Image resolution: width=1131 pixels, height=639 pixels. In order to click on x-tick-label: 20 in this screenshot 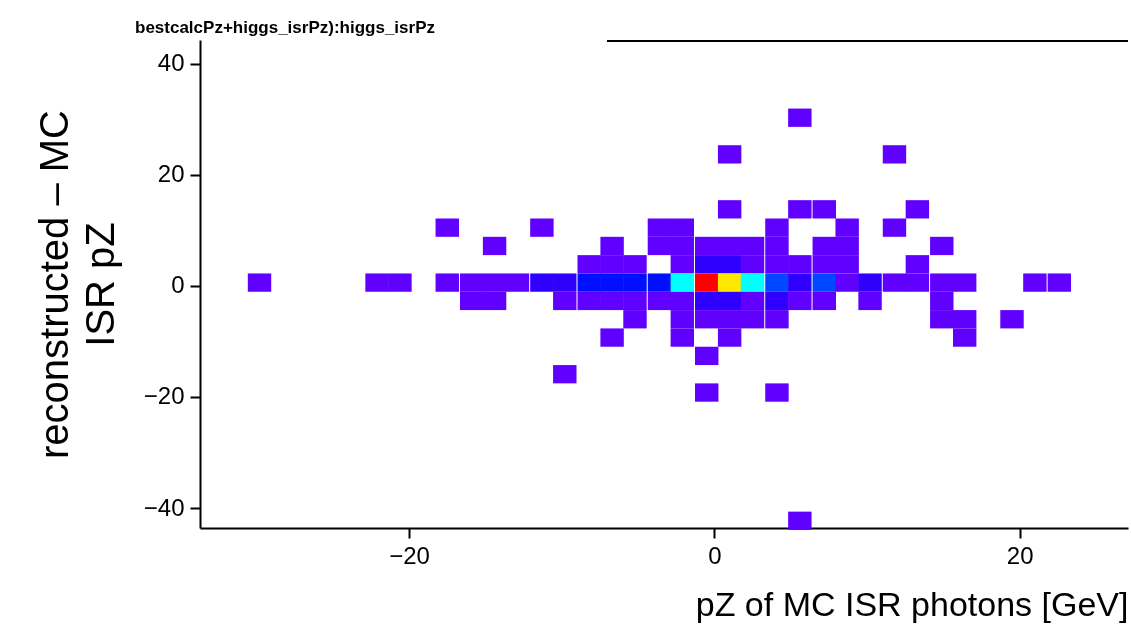, I will do `click(1020, 555)`.